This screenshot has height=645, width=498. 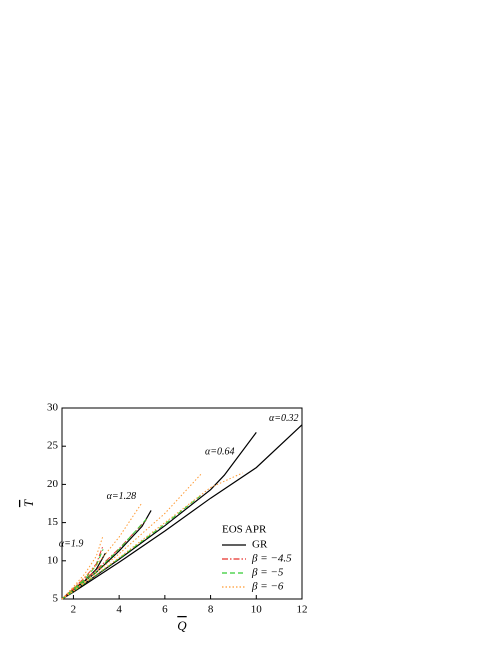 I want to click on x-tick-label: 12, so click(x=302, y=610).